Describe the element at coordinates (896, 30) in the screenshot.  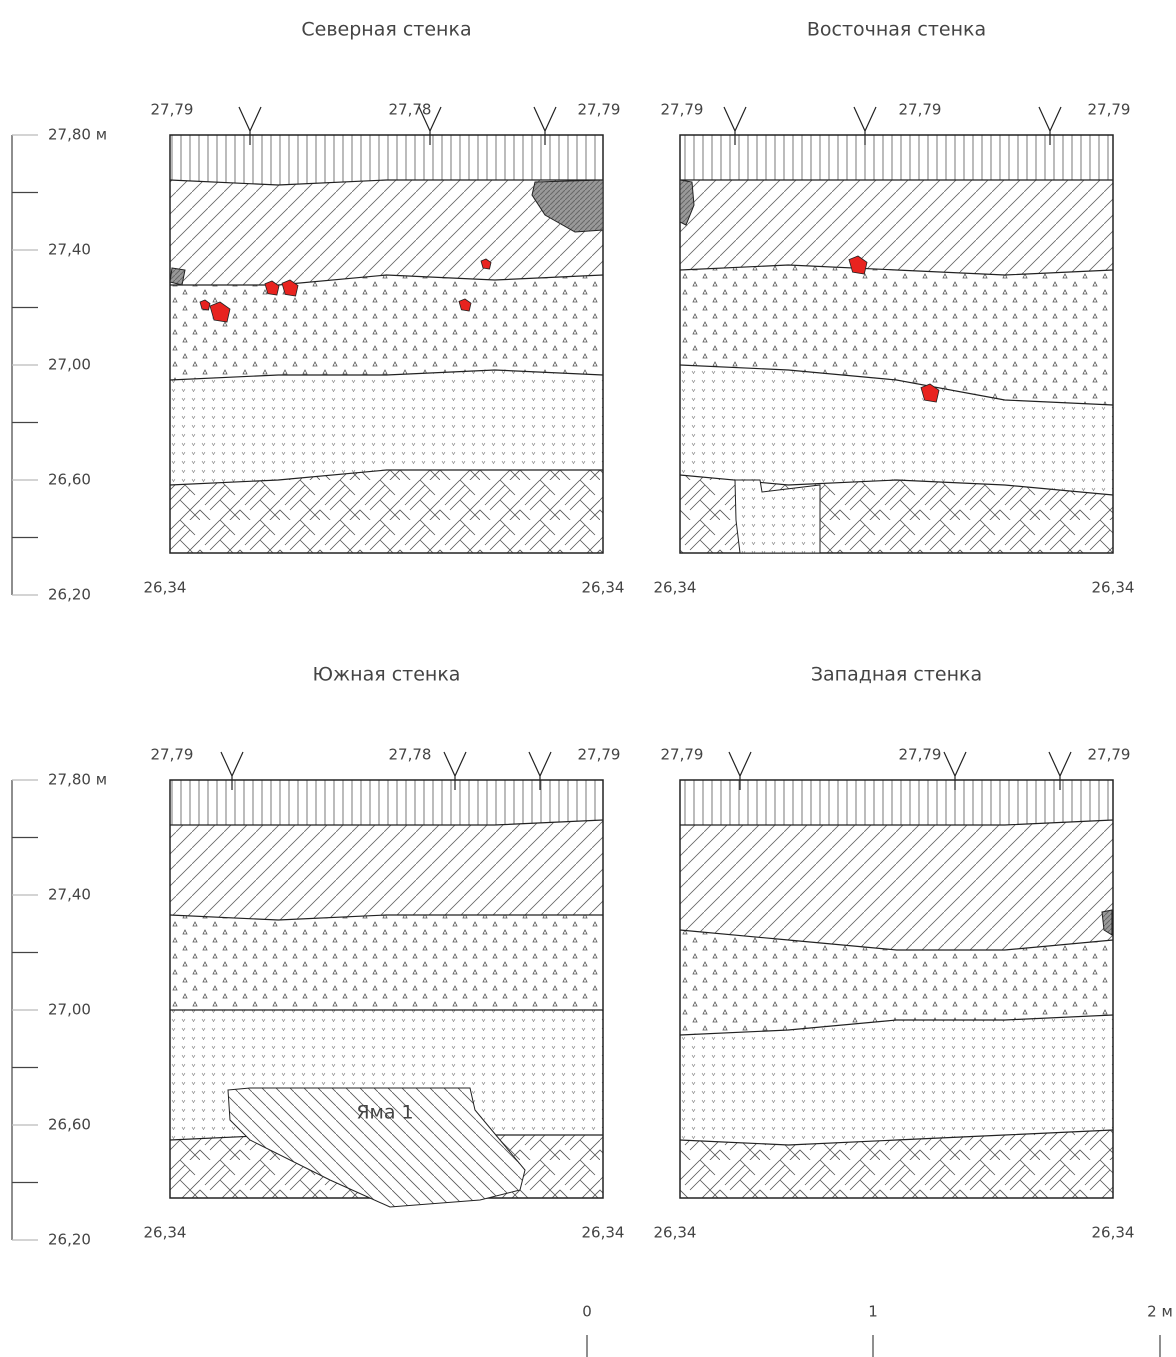
I see `panel-title: Восточная стенка` at that location.